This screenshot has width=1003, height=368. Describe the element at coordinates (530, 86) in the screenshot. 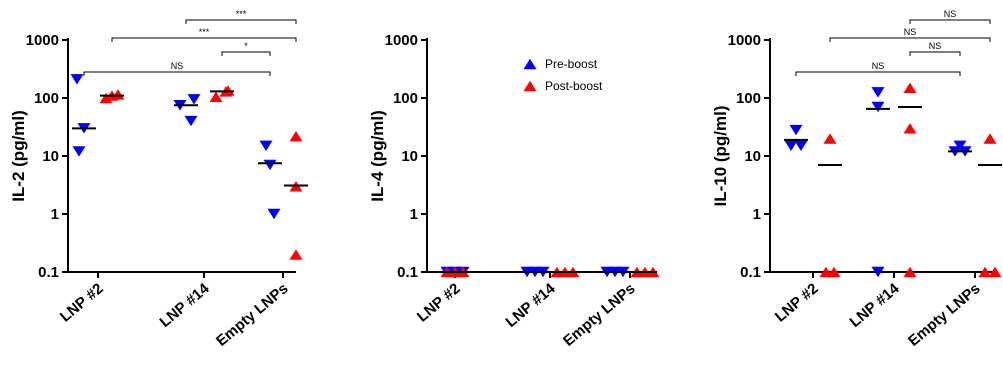

I see `legend-marker-post` at that location.